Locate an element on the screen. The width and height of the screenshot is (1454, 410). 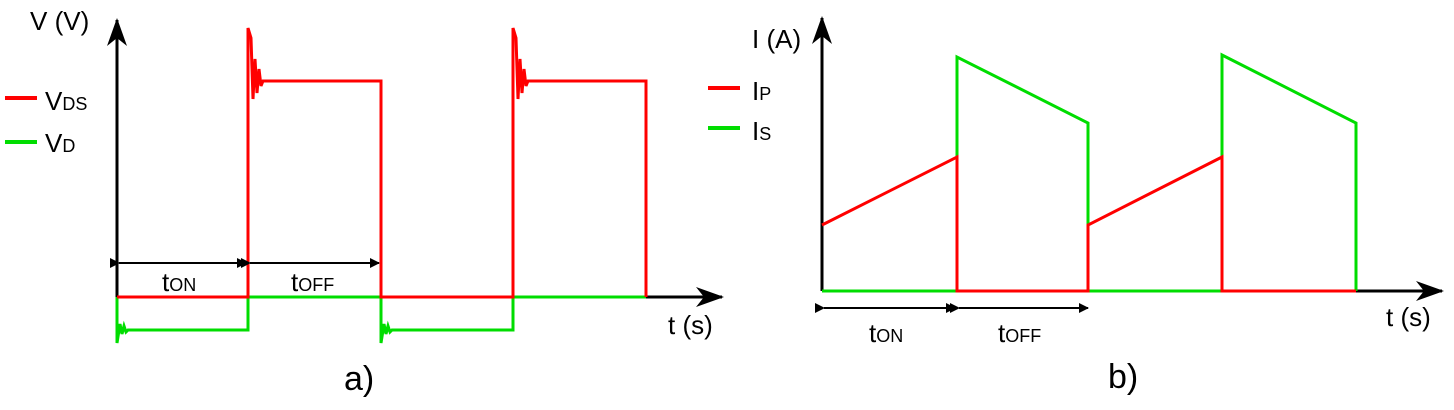
legend-label-ip: IP is located at coordinates (761, 91).